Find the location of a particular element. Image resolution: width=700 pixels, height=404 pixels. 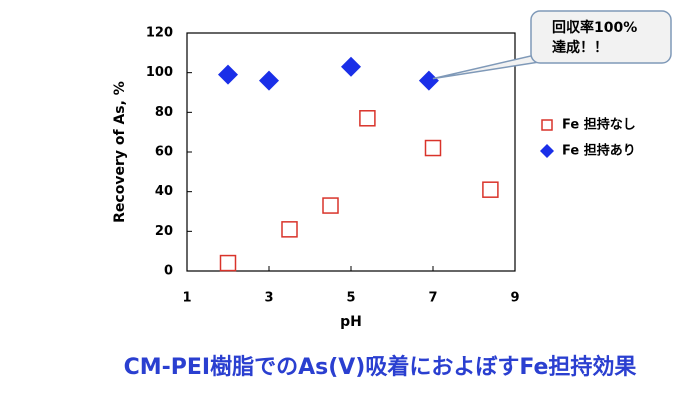

callout-cover is located at coordinates (557, 58).